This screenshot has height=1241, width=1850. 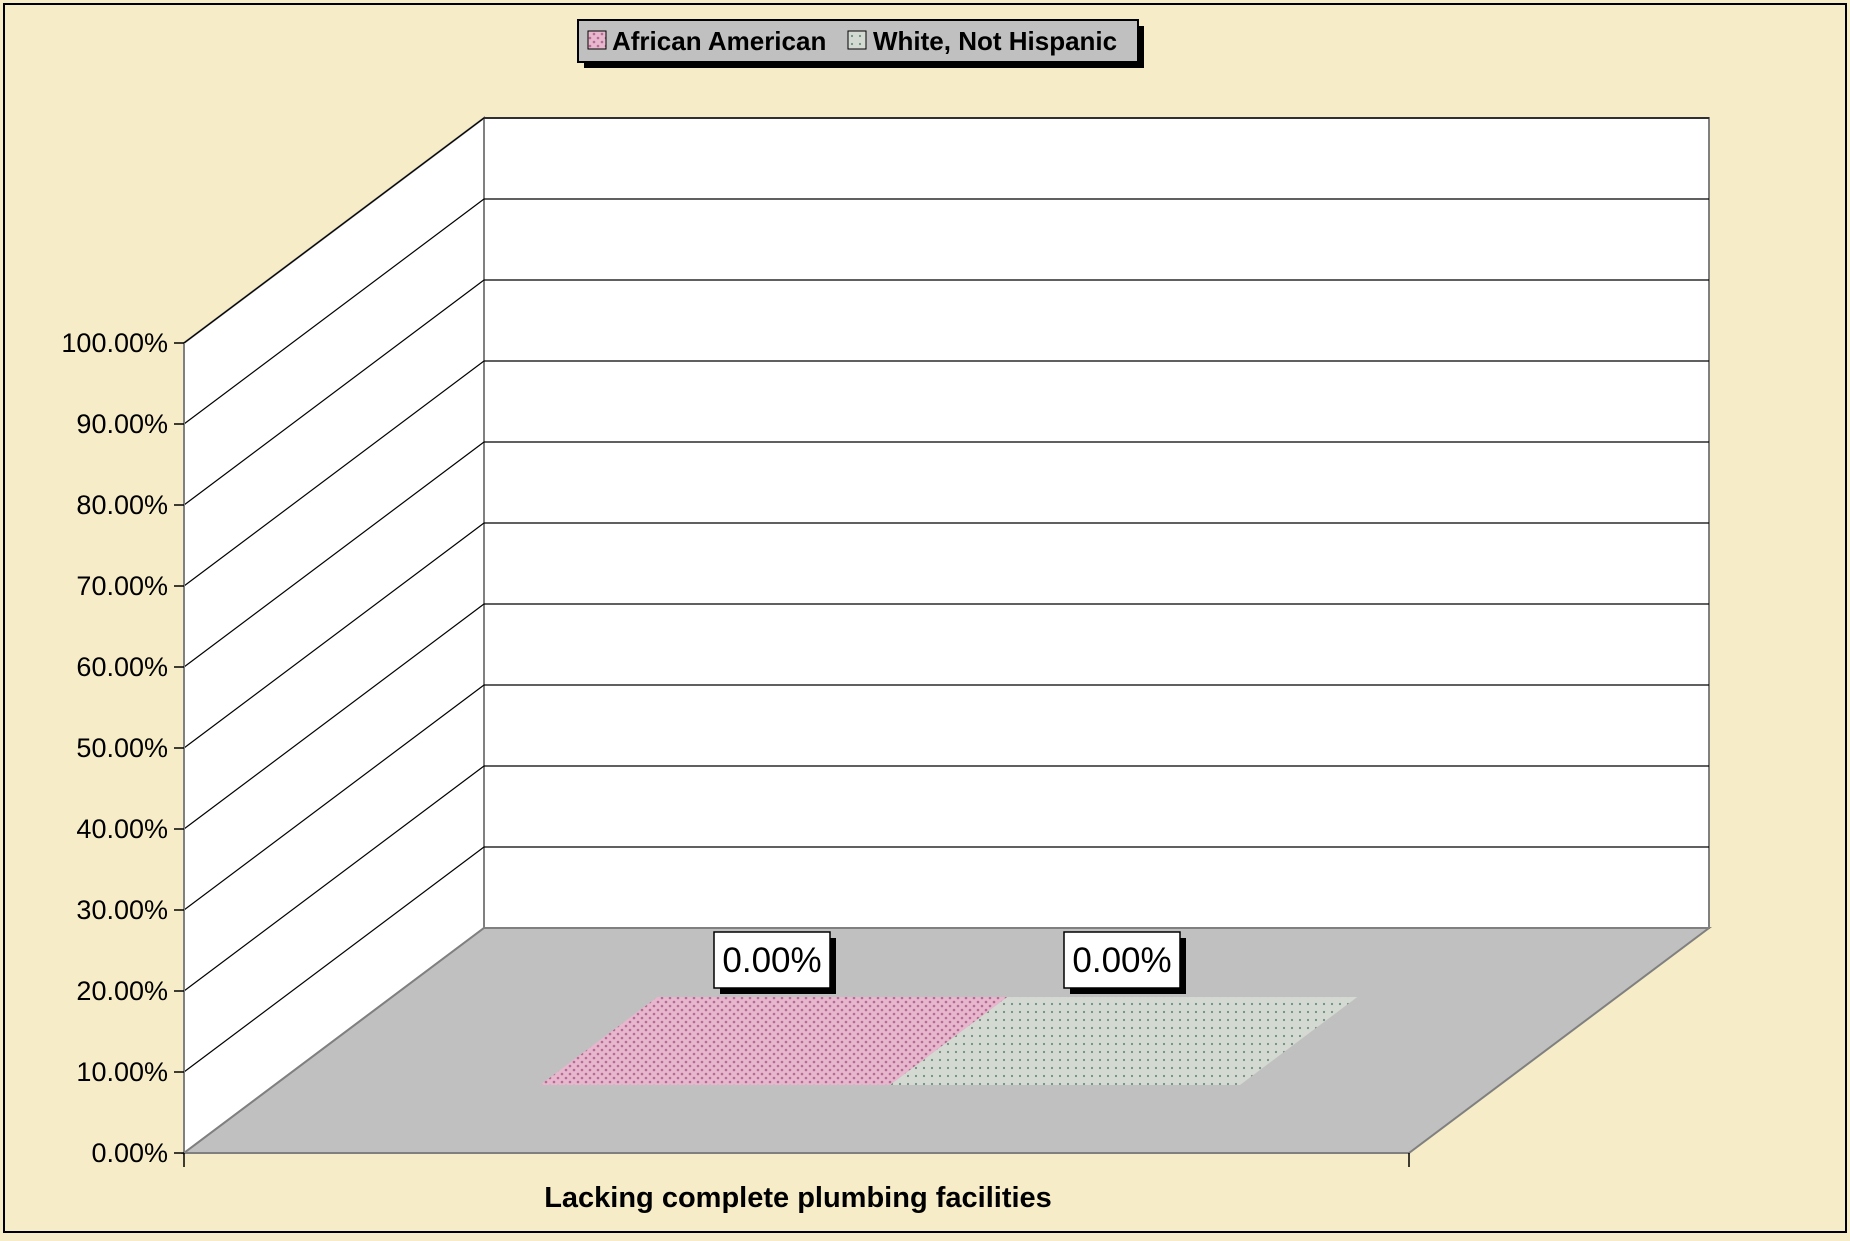 What do you see at coordinates (995, 41) in the screenshot?
I see `legend-label-white-not-hispanic: White, Not Hispanic` at bounding box center [995, 41].